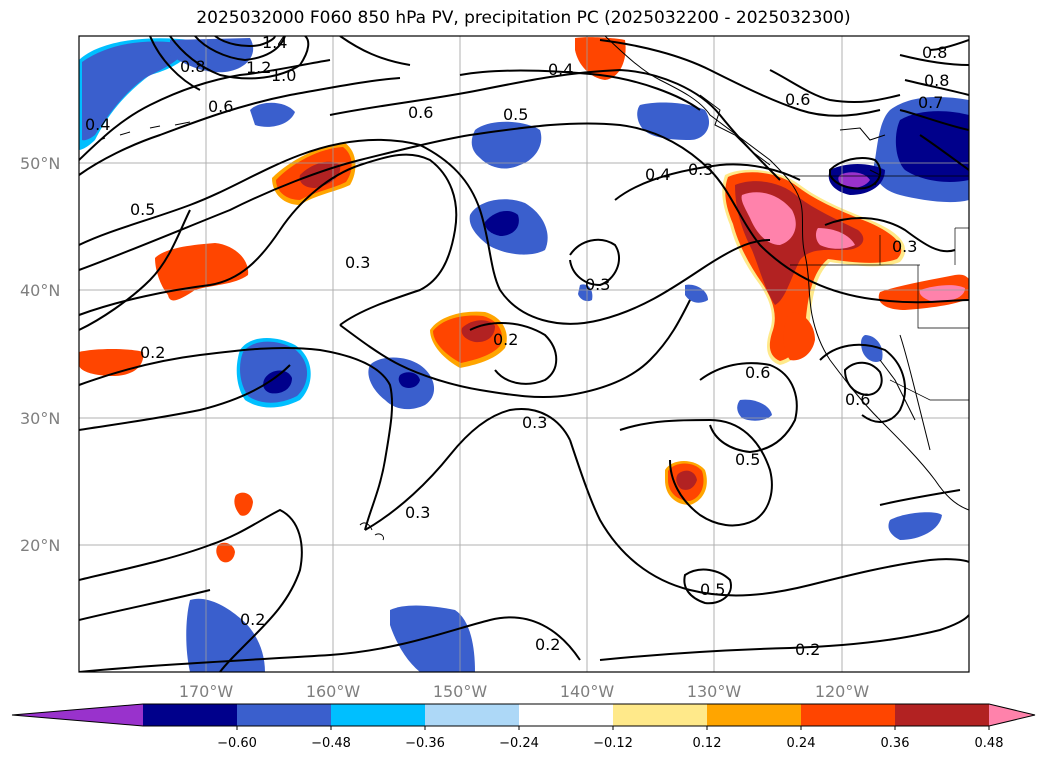  Describe the element at coordinates (930, 102) in the screenshot. I see `contour-label: 0.7` at that location.